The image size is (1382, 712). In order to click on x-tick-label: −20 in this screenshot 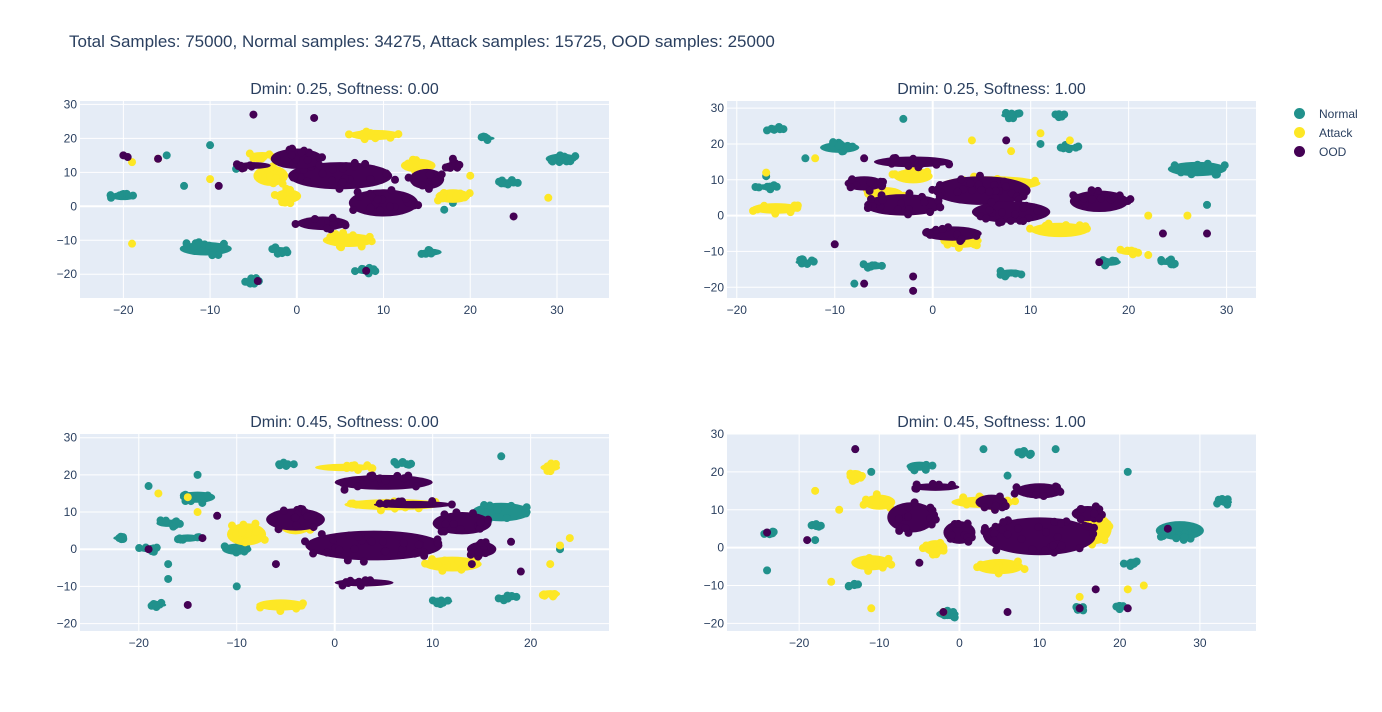, I will do `click(139, 643)`.